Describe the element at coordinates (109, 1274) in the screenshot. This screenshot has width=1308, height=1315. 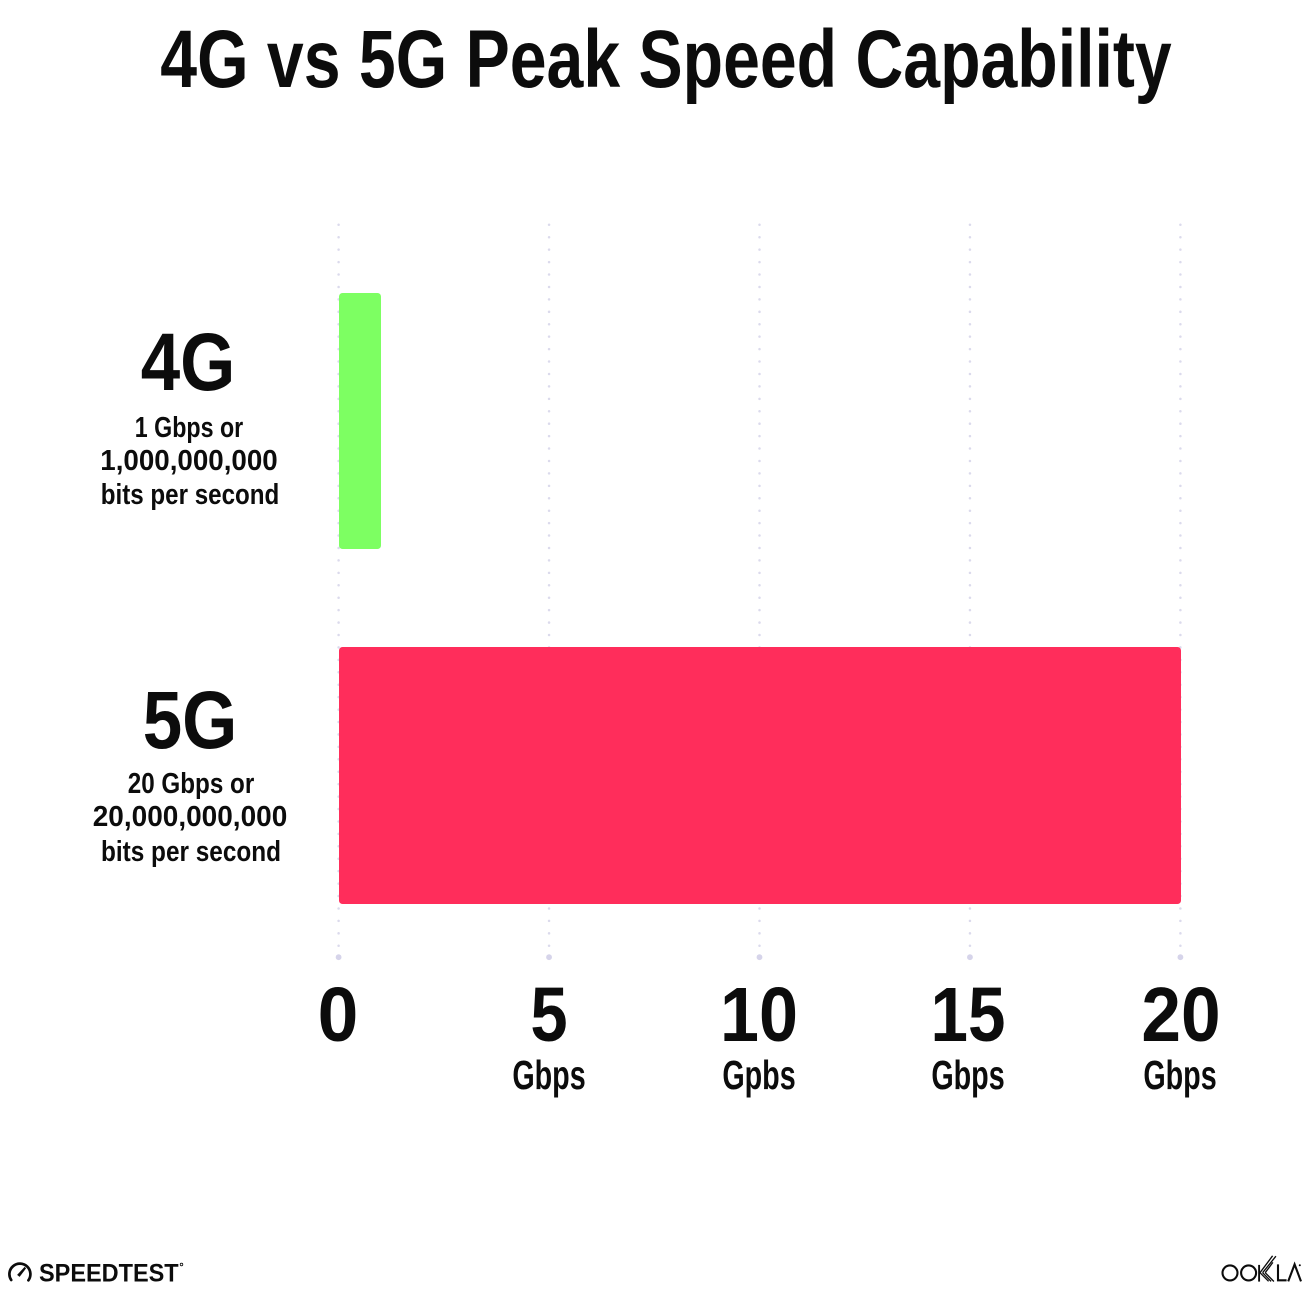
I see `svg-text: SPEEDTEST` at that location.